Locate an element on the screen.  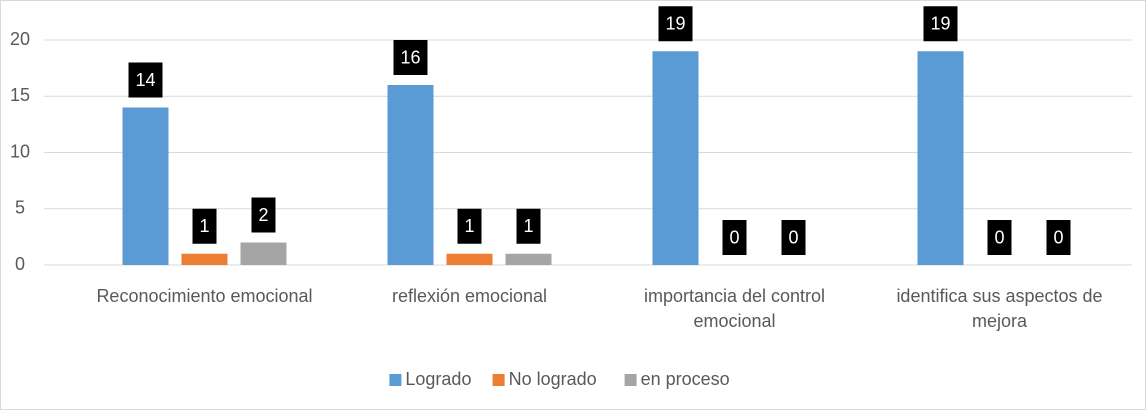
legend-label: No logrado is located at coordinates (553, 379).